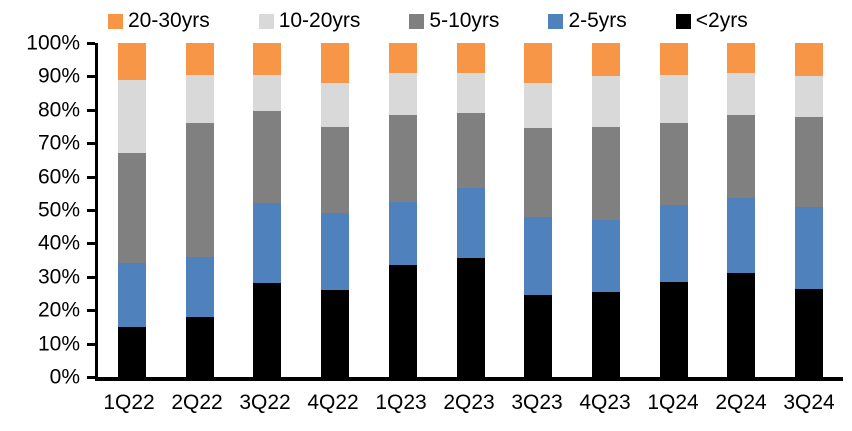 The width and height of the screenshot is (852, 431). I want to click on bar-slot-2q22, so click(200, 210).